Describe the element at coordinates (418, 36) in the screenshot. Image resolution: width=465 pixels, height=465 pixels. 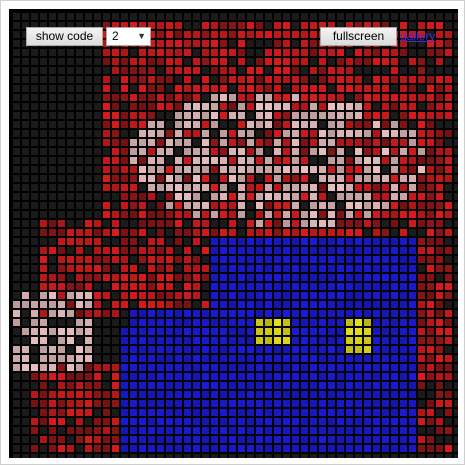
I see `gallery-link: gallery` at that location.